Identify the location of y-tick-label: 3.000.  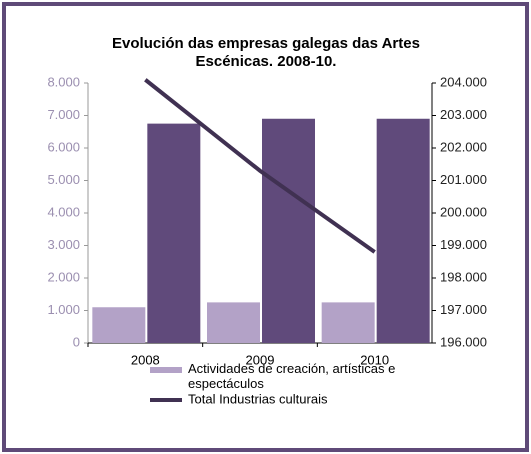
(63, 244).